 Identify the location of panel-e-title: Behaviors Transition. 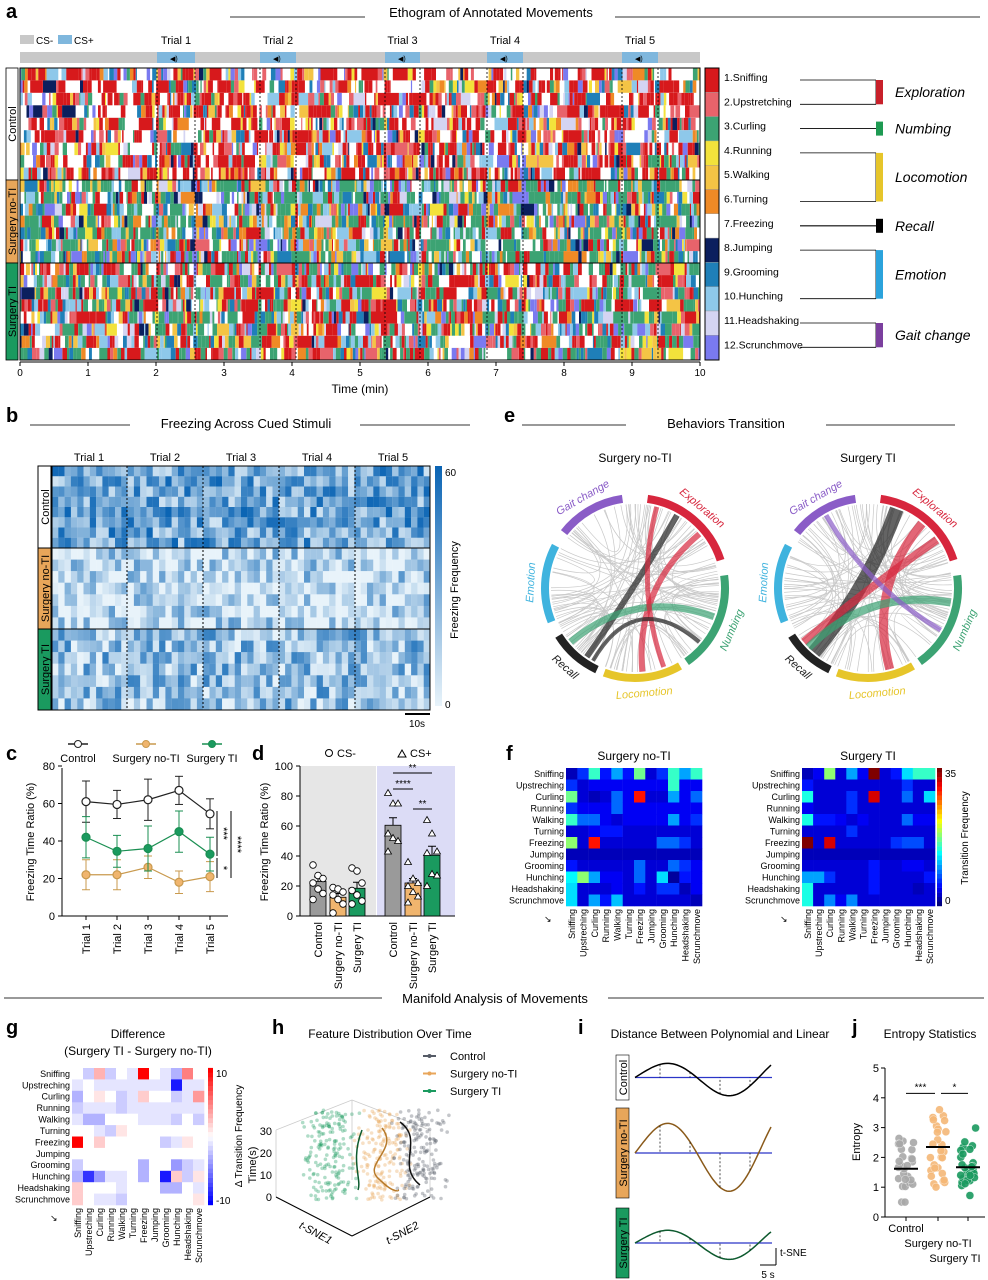
(726, 423).